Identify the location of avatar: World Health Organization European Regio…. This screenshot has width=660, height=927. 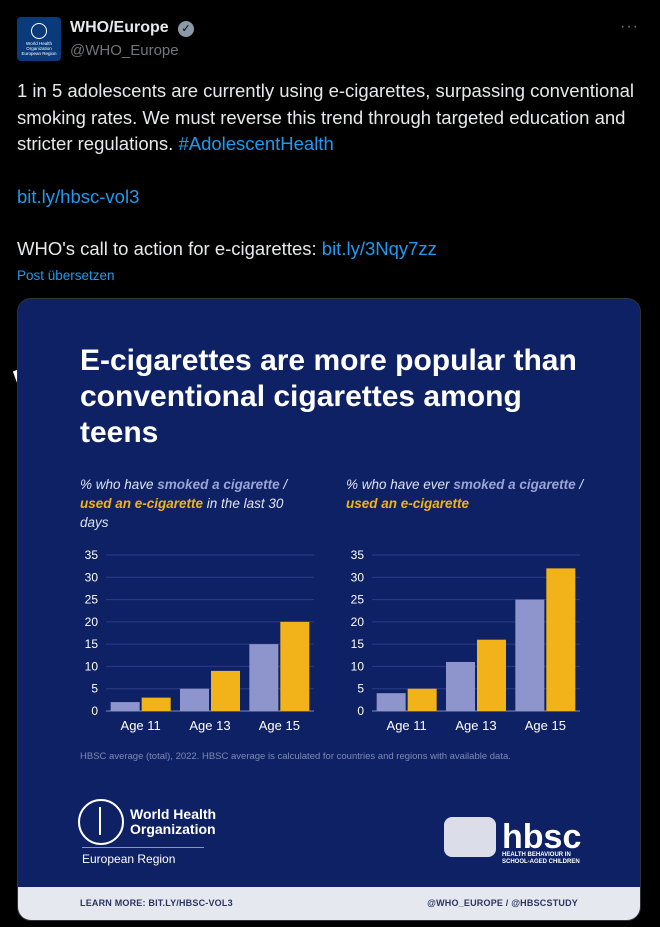
(39, 39).